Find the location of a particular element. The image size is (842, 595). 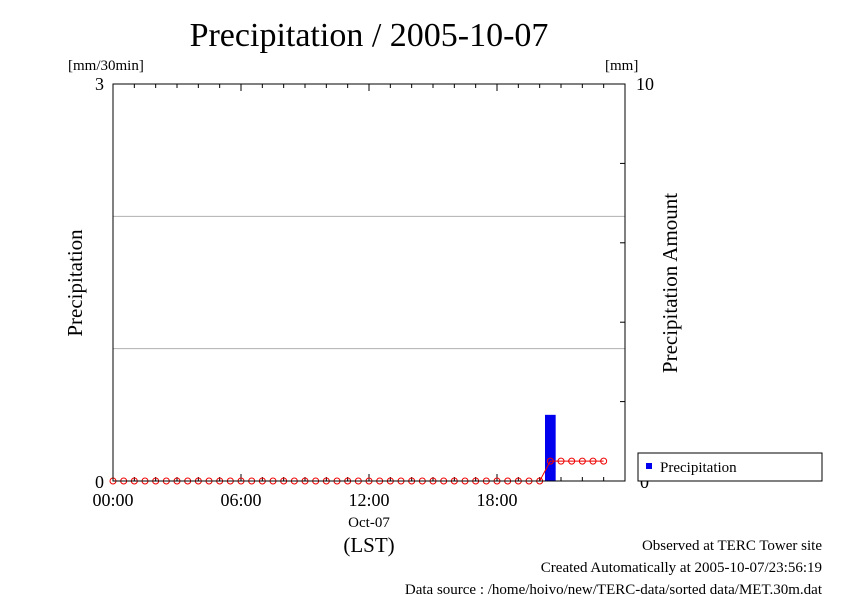

left-axis-unit: [mm/30min] is located at coordinates (106, 66).